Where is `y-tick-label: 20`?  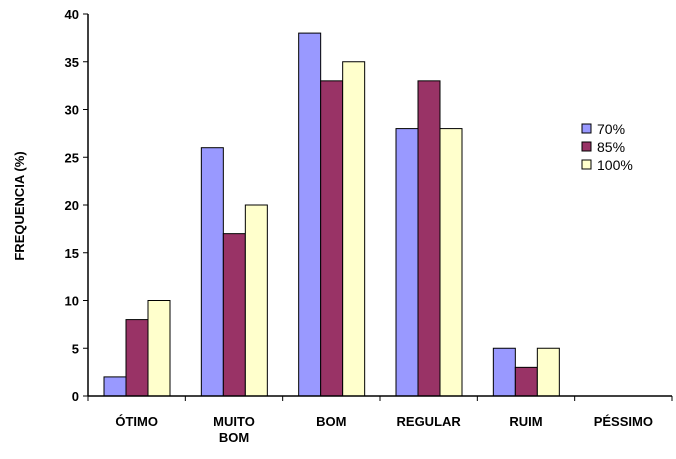 y-tick-label: 20 is located at coordinates (72, 205).